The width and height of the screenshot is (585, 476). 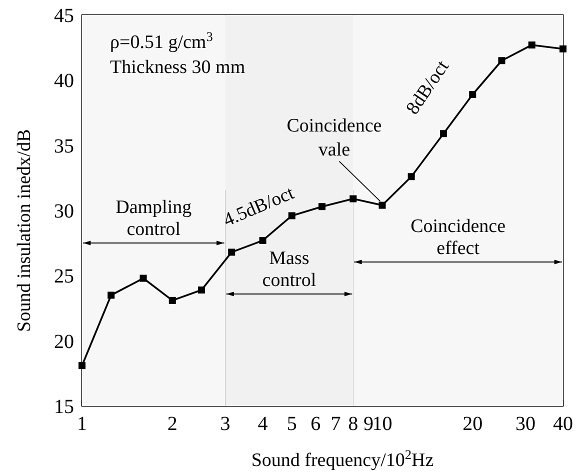 What do you see at coordinates (64, 277) in the screenshot?
I see `y-tick-label: 25` at bounding box center [64, 277].